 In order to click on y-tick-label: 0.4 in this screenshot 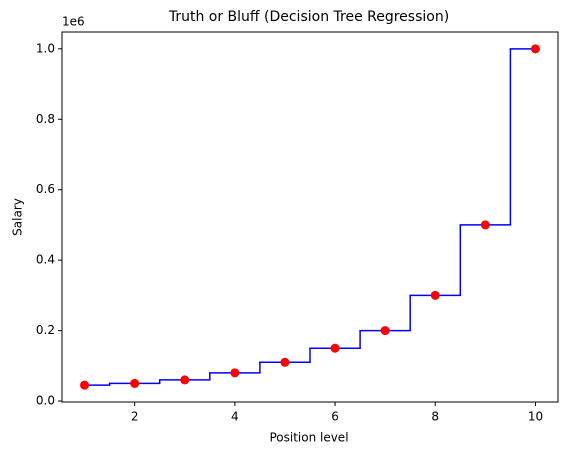, I will do `click(45, 260)`.